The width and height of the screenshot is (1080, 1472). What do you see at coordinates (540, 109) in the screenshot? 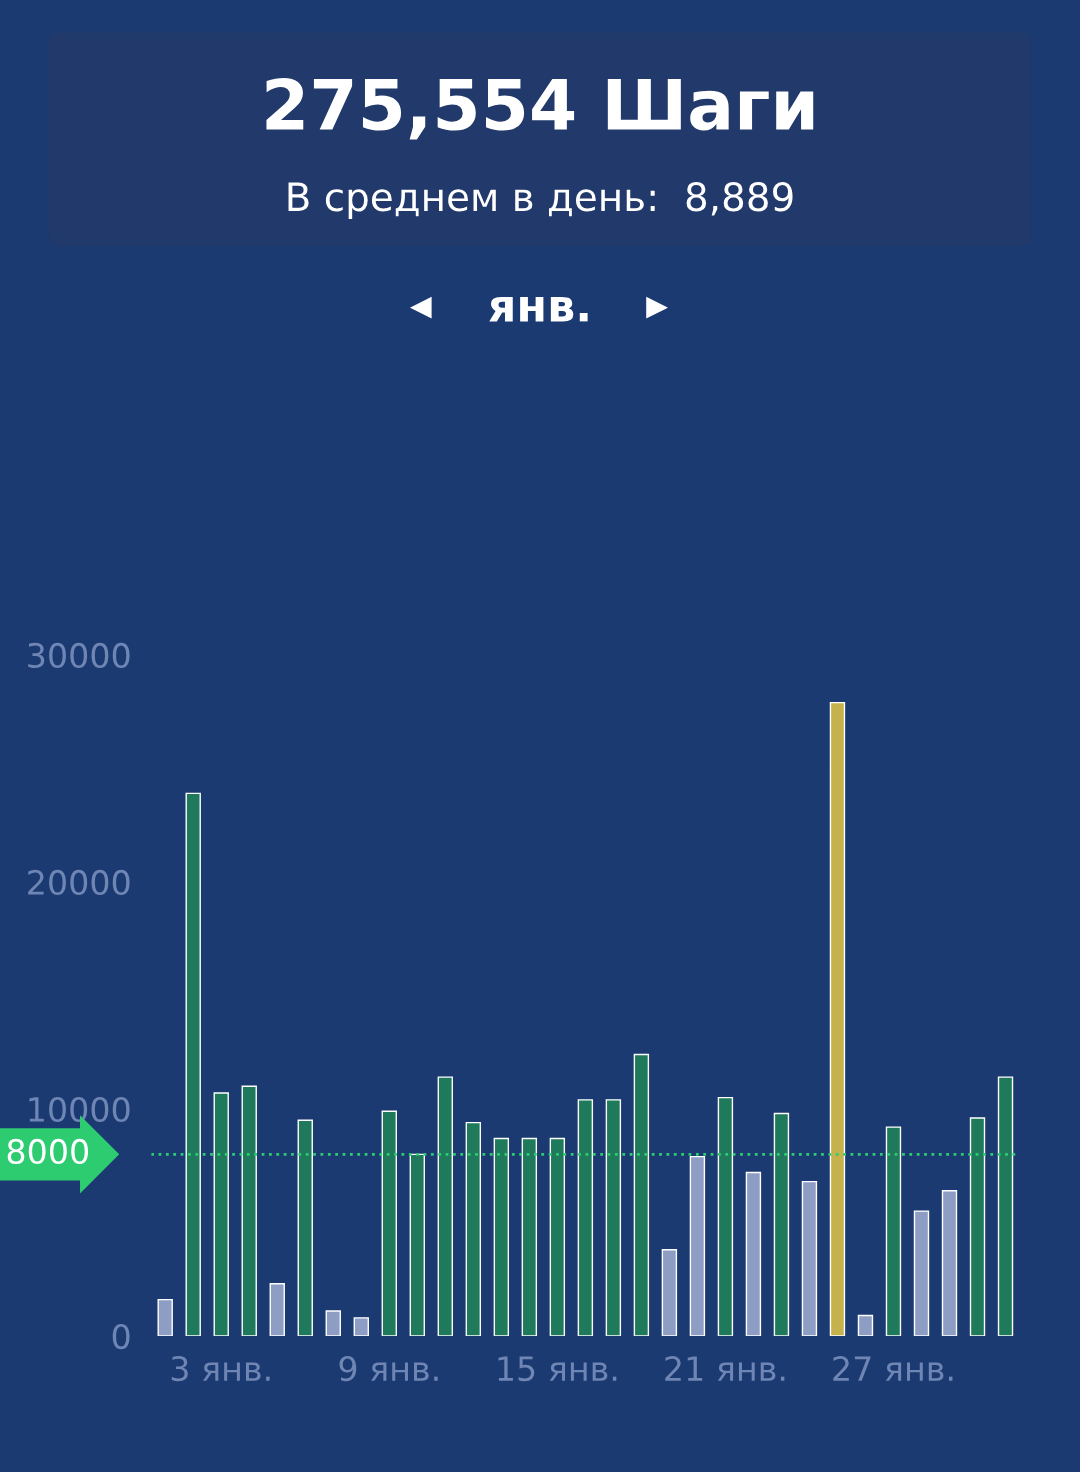
I see `chart-title: 275,554 Шаги` at bounding box center [540, 109].